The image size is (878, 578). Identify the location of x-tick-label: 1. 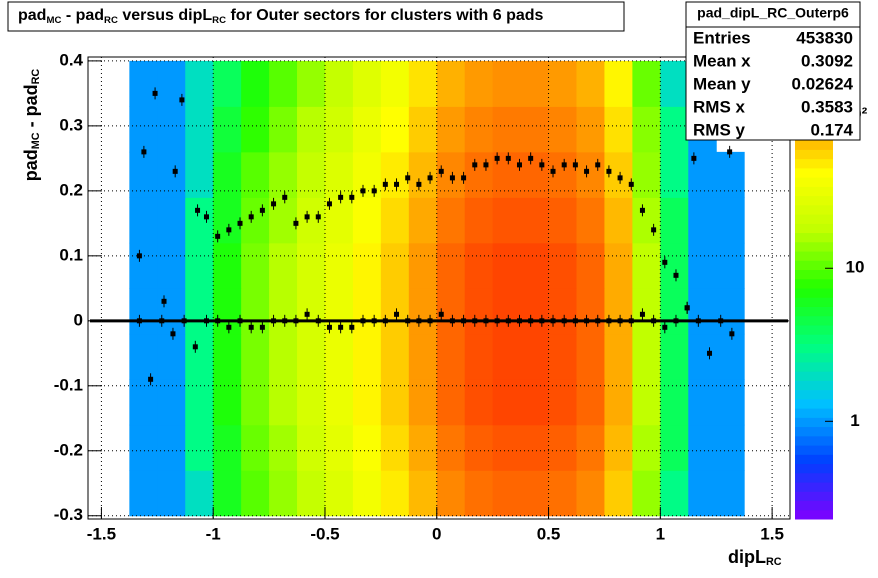
(660, 533).